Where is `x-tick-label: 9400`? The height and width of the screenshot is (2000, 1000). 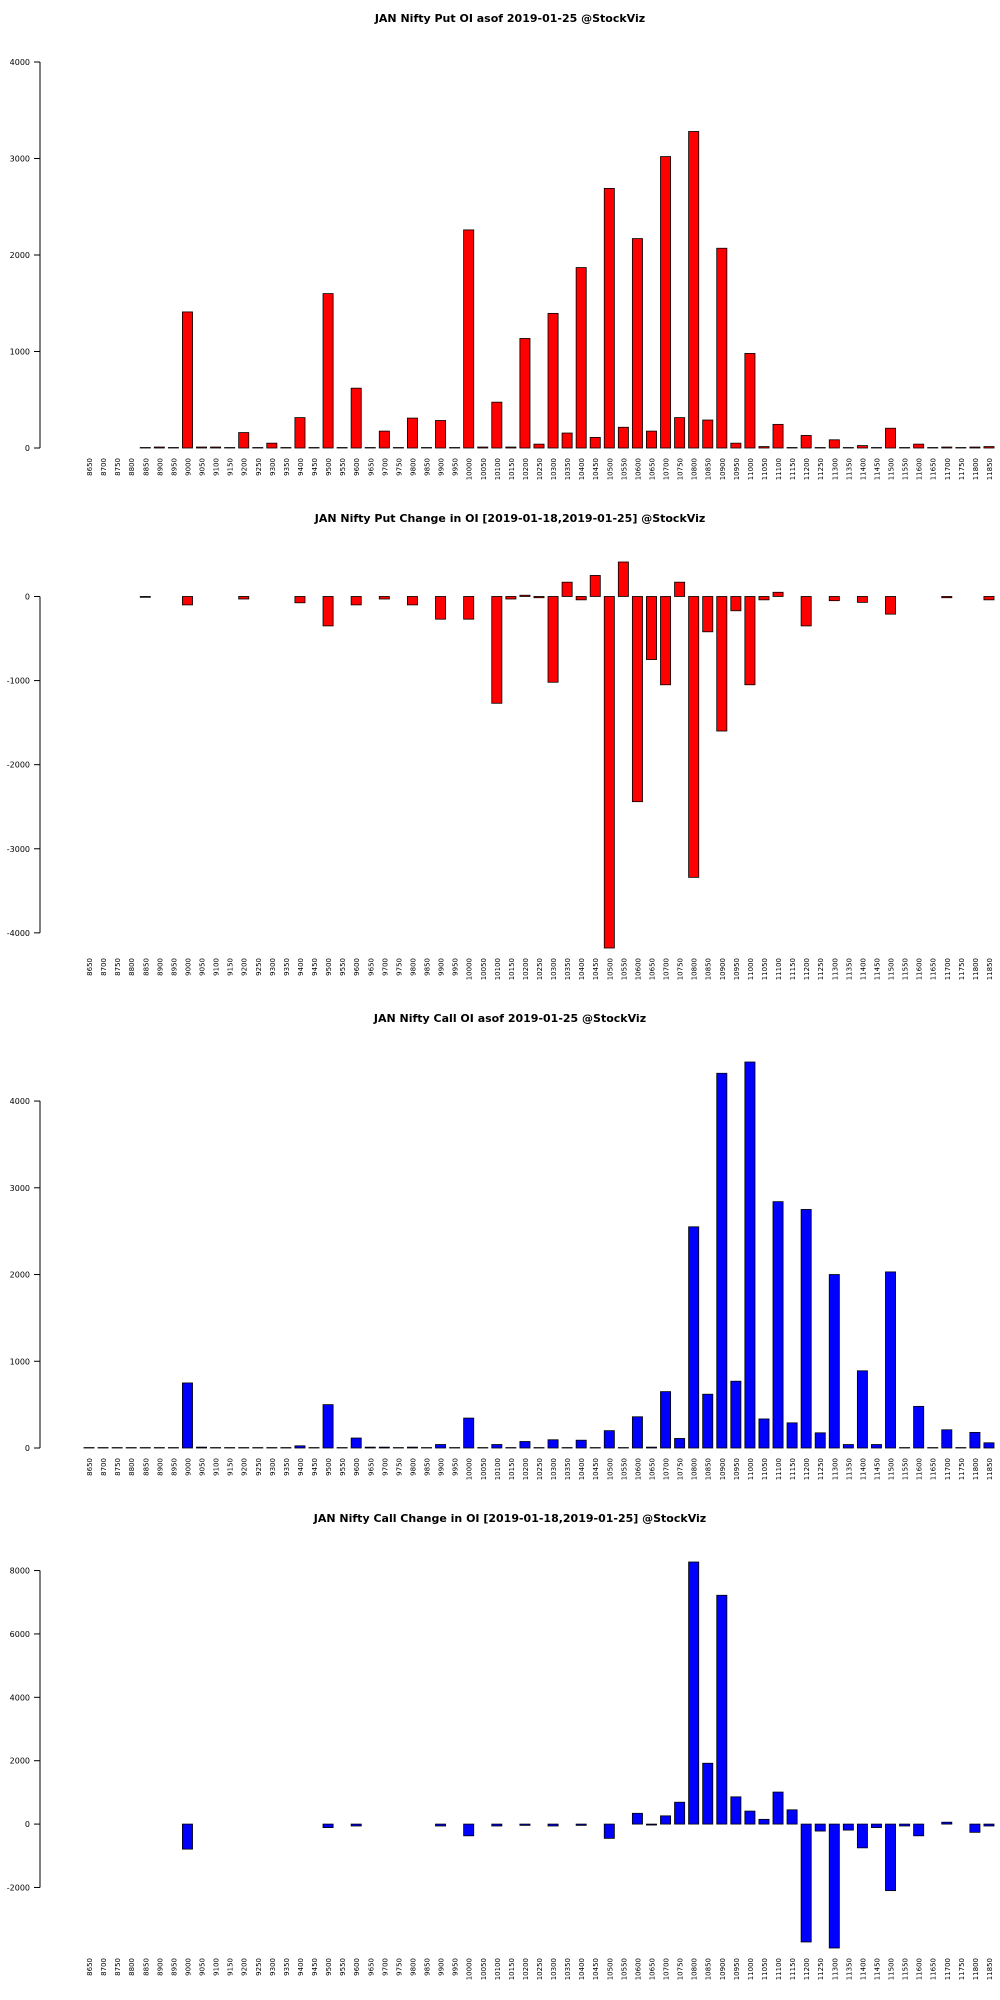
x-tick-label: 9400 is located at coordinates (301, 1967).